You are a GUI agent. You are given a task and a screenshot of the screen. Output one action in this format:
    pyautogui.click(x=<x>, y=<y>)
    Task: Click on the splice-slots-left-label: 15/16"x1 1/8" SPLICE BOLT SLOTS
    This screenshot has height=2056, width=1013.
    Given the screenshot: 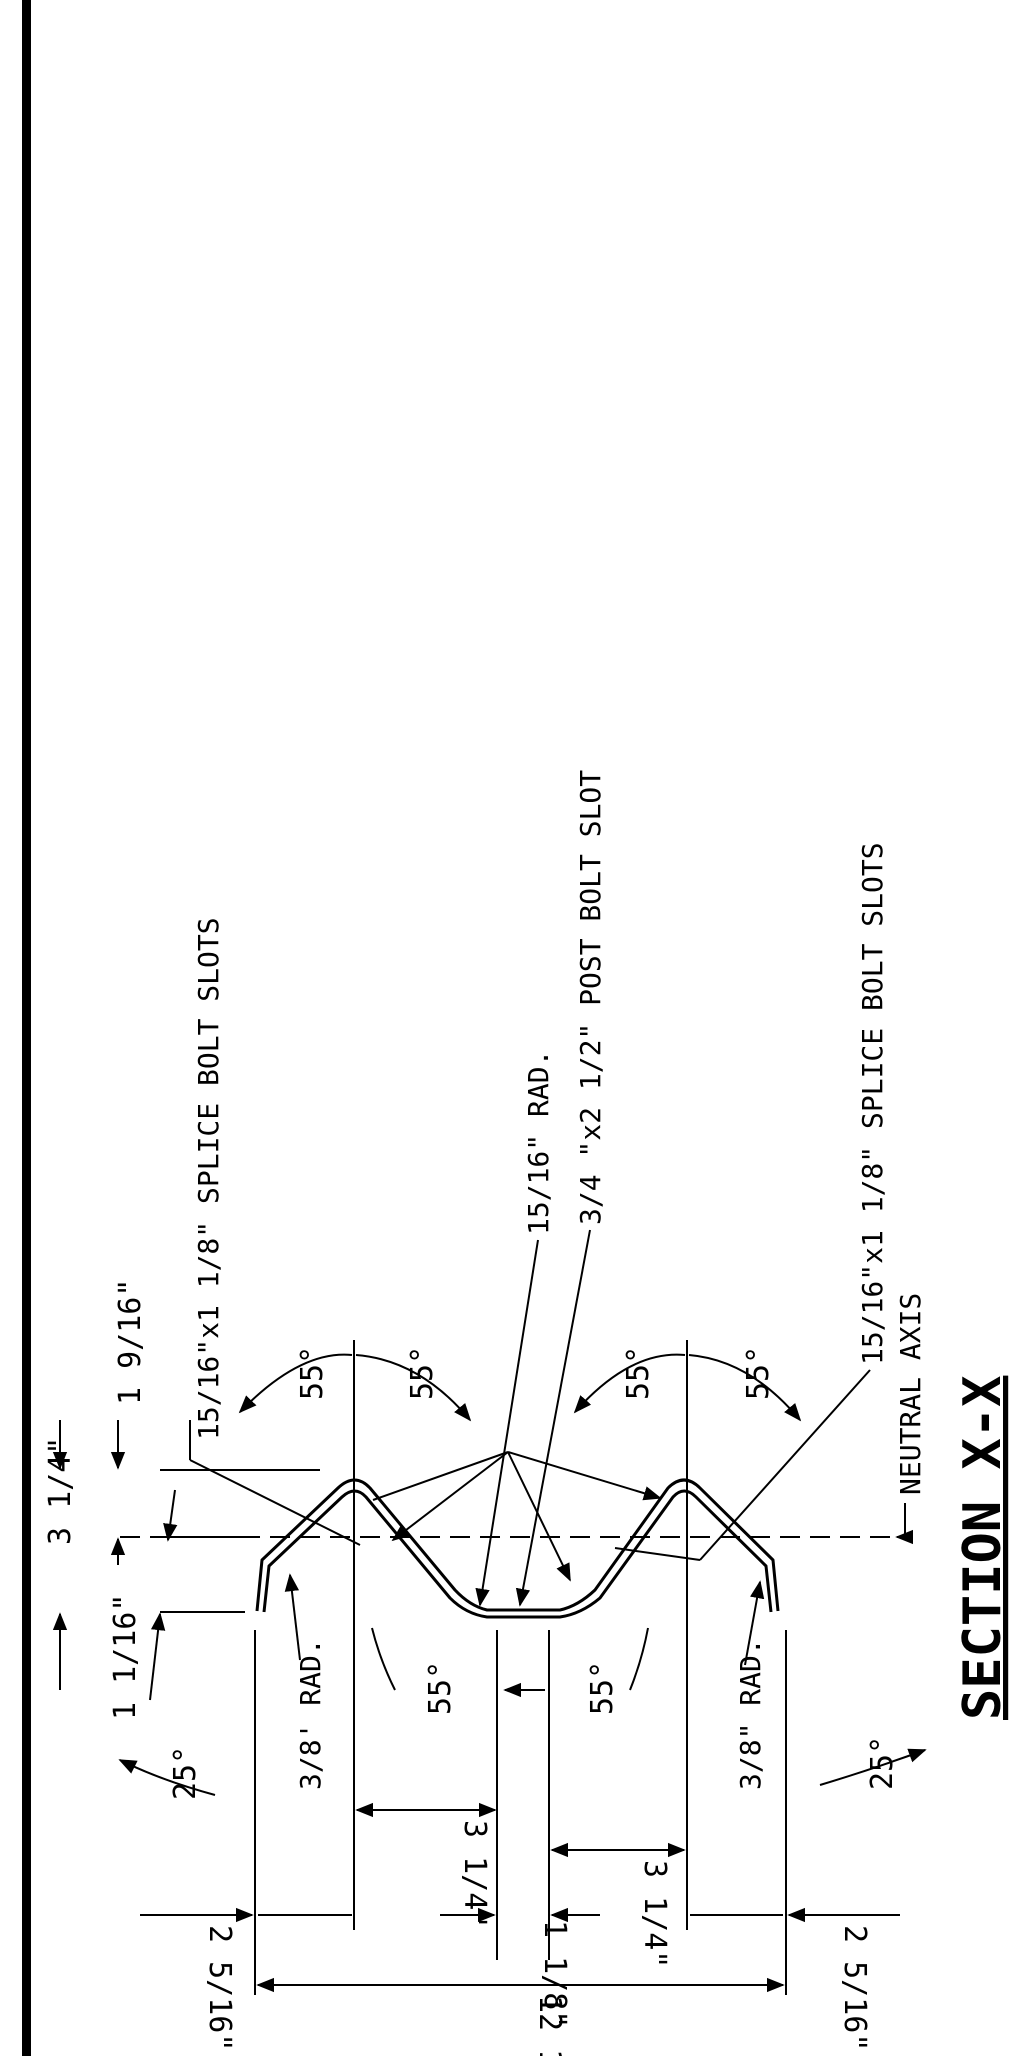 What is the action you would take?
    pyautogui.click(x=208, y=1178)
    